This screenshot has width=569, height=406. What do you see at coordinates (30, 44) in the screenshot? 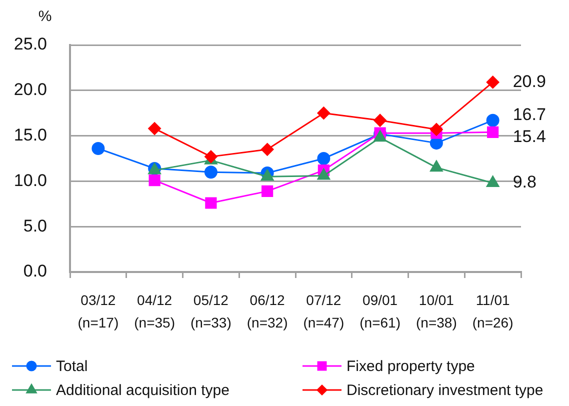
I see `y-tick-label: 25.0` at bounding box center [30, 44].